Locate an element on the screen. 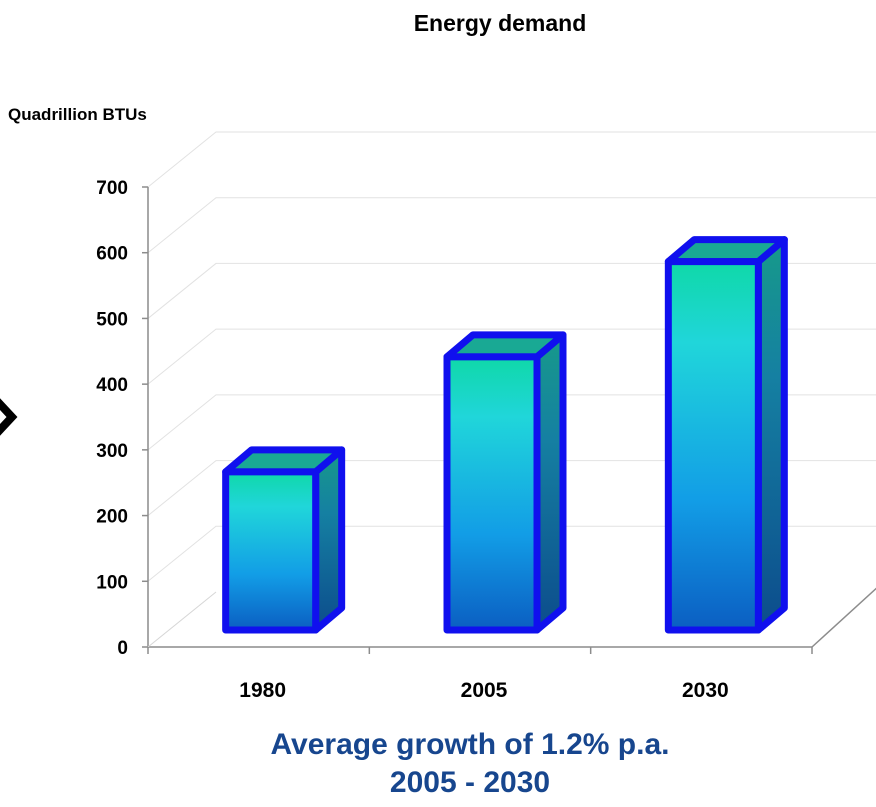  y-tick-label: 300 is located at coordinates (112, 451).